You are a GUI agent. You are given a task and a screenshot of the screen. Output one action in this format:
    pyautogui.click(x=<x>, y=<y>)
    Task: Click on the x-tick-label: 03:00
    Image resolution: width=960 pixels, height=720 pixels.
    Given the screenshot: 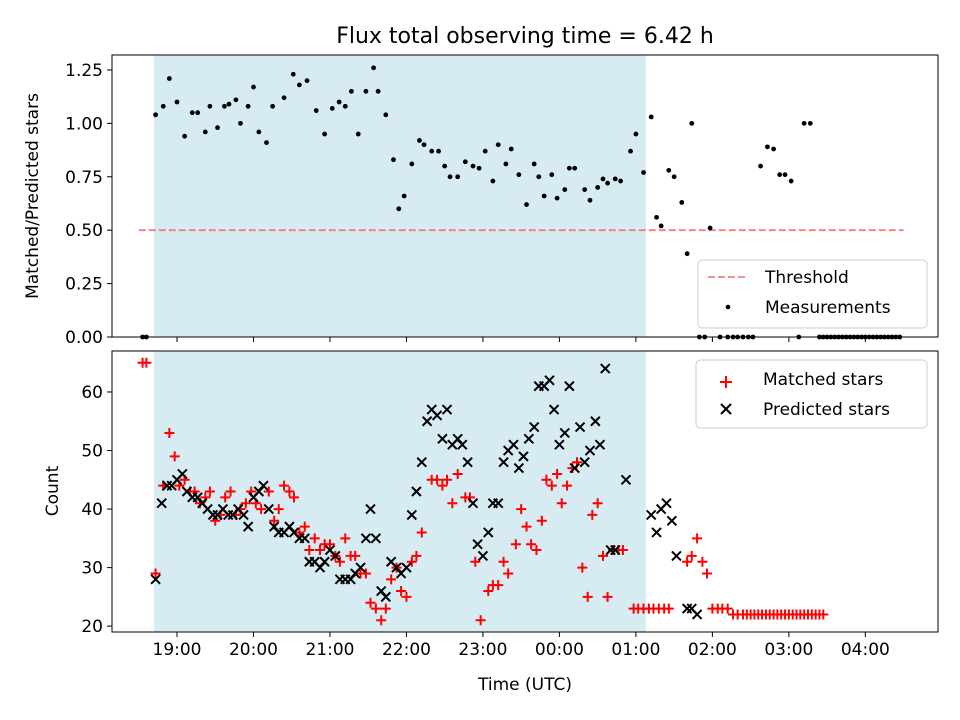 What is the action you would take?
    pyautogui.click(x=788, y=650)
    